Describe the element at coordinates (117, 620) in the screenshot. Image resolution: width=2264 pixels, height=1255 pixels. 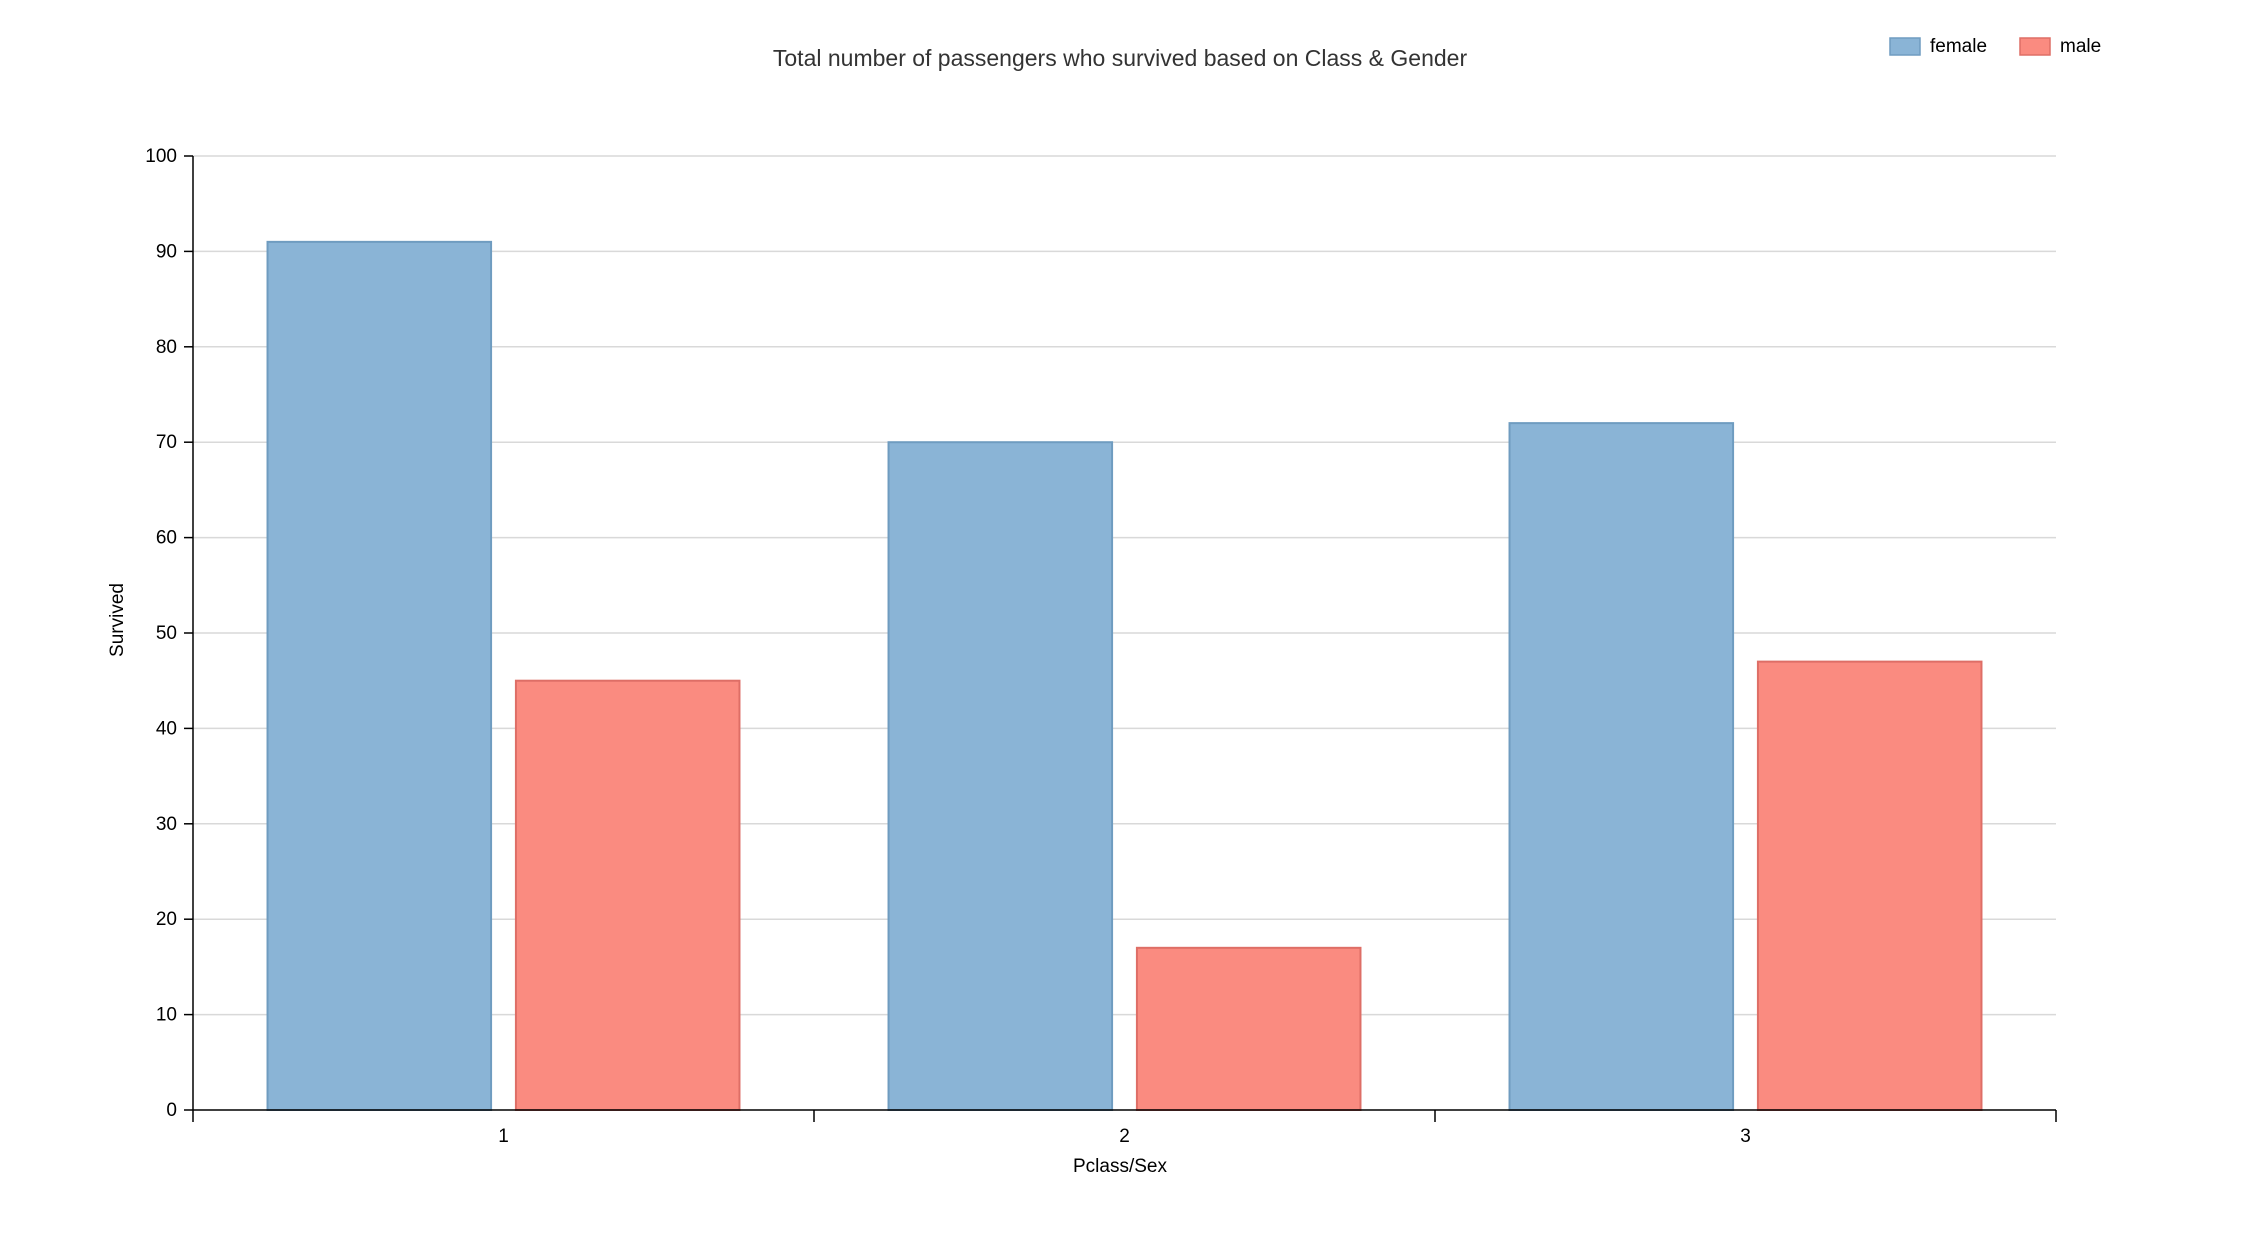
I see `y-axis-label: Survived` at that location.